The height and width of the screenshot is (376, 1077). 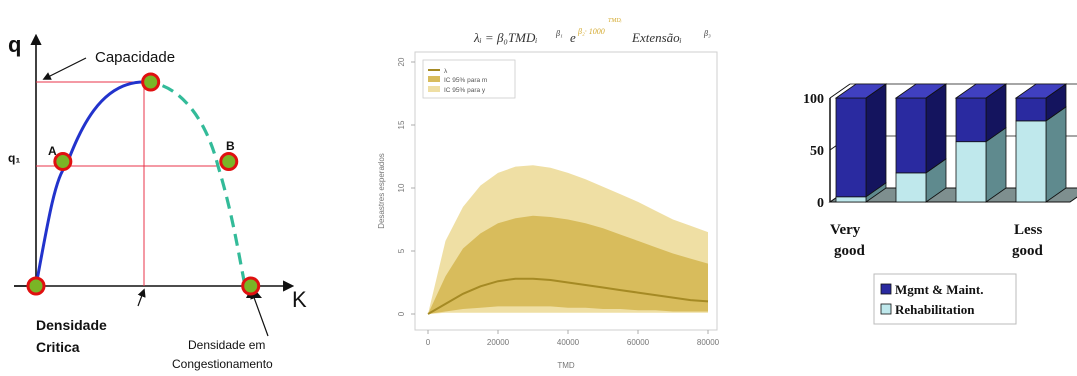 What do you see at coordinates (568, 296) in the screenshot?
I see `lambda-line` at bounding box center [568, 296].